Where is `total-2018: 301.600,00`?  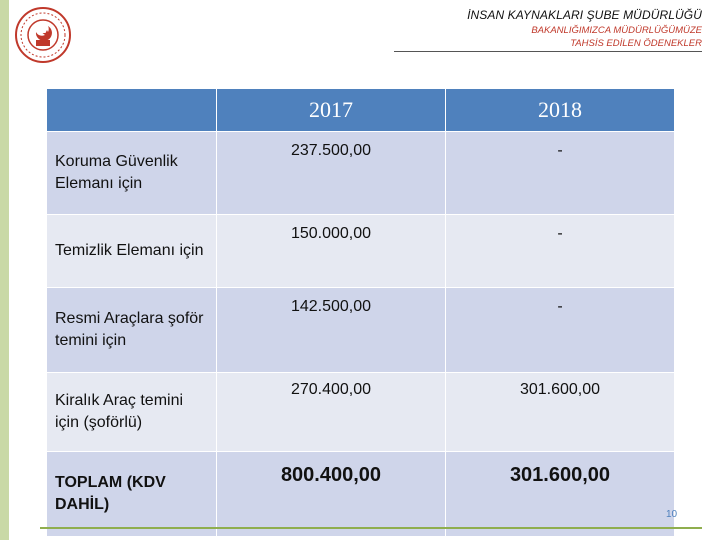 total-2018: 301.600,00 is located at coordinates (560, 494).